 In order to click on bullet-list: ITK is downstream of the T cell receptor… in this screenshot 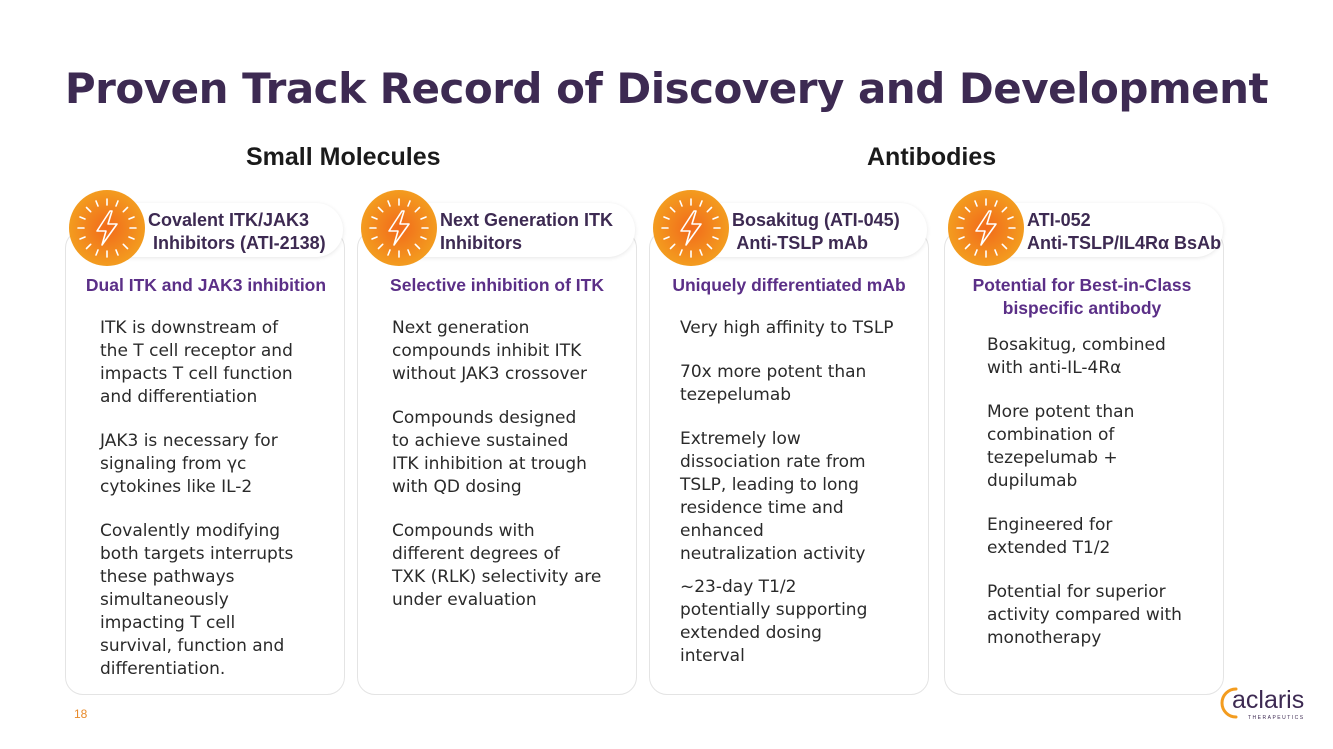, I will do `click(220, 509)`.